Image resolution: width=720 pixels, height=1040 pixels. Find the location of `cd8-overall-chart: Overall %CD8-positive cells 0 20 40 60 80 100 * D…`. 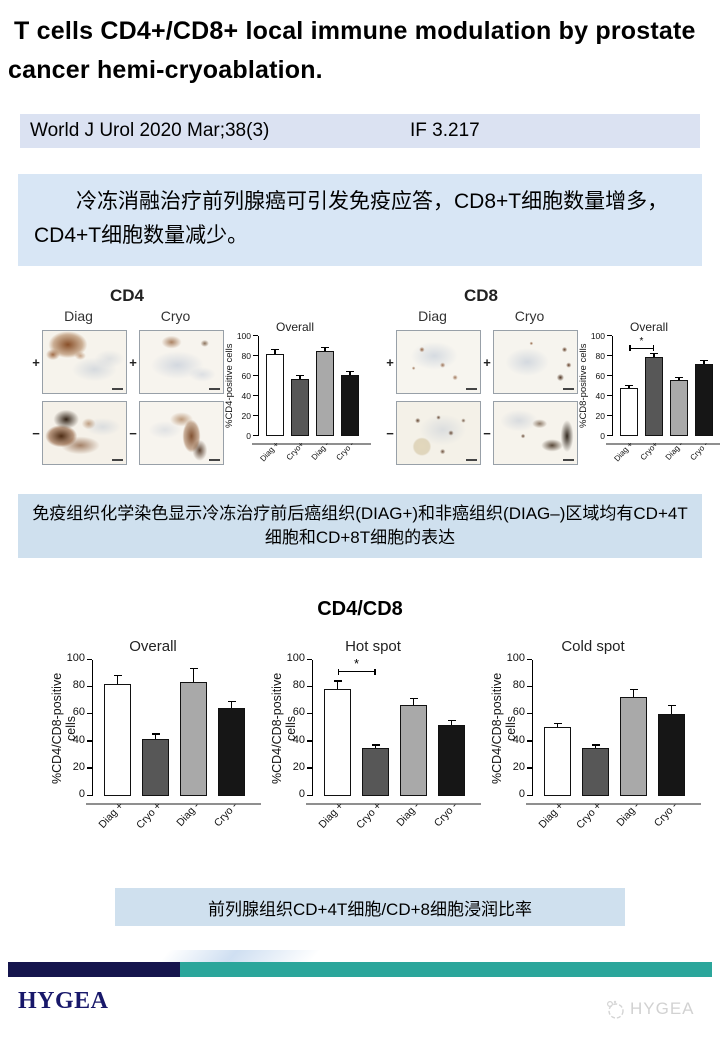

cd8-overall-chart: Overall %CD8-positive cells 0 20 40 60 80 100 * D… is located at coordinates (649, 397).